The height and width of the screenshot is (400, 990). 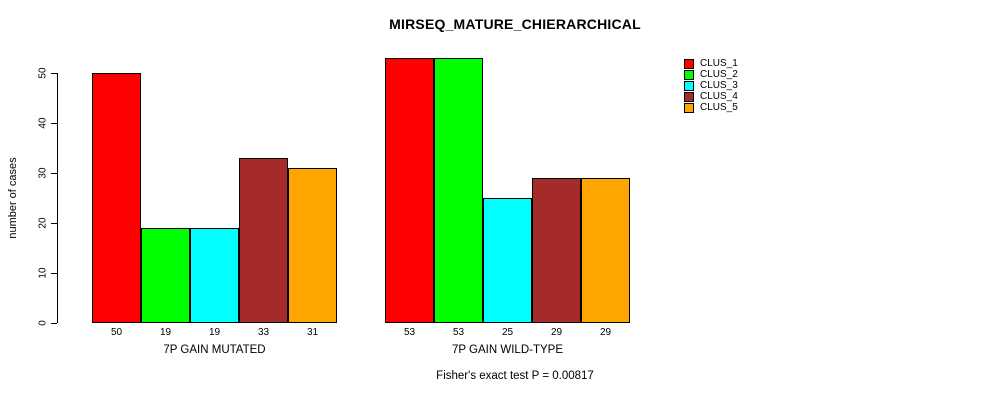 I want to click on y-tick-label: 0, so click(x=43, y=323).